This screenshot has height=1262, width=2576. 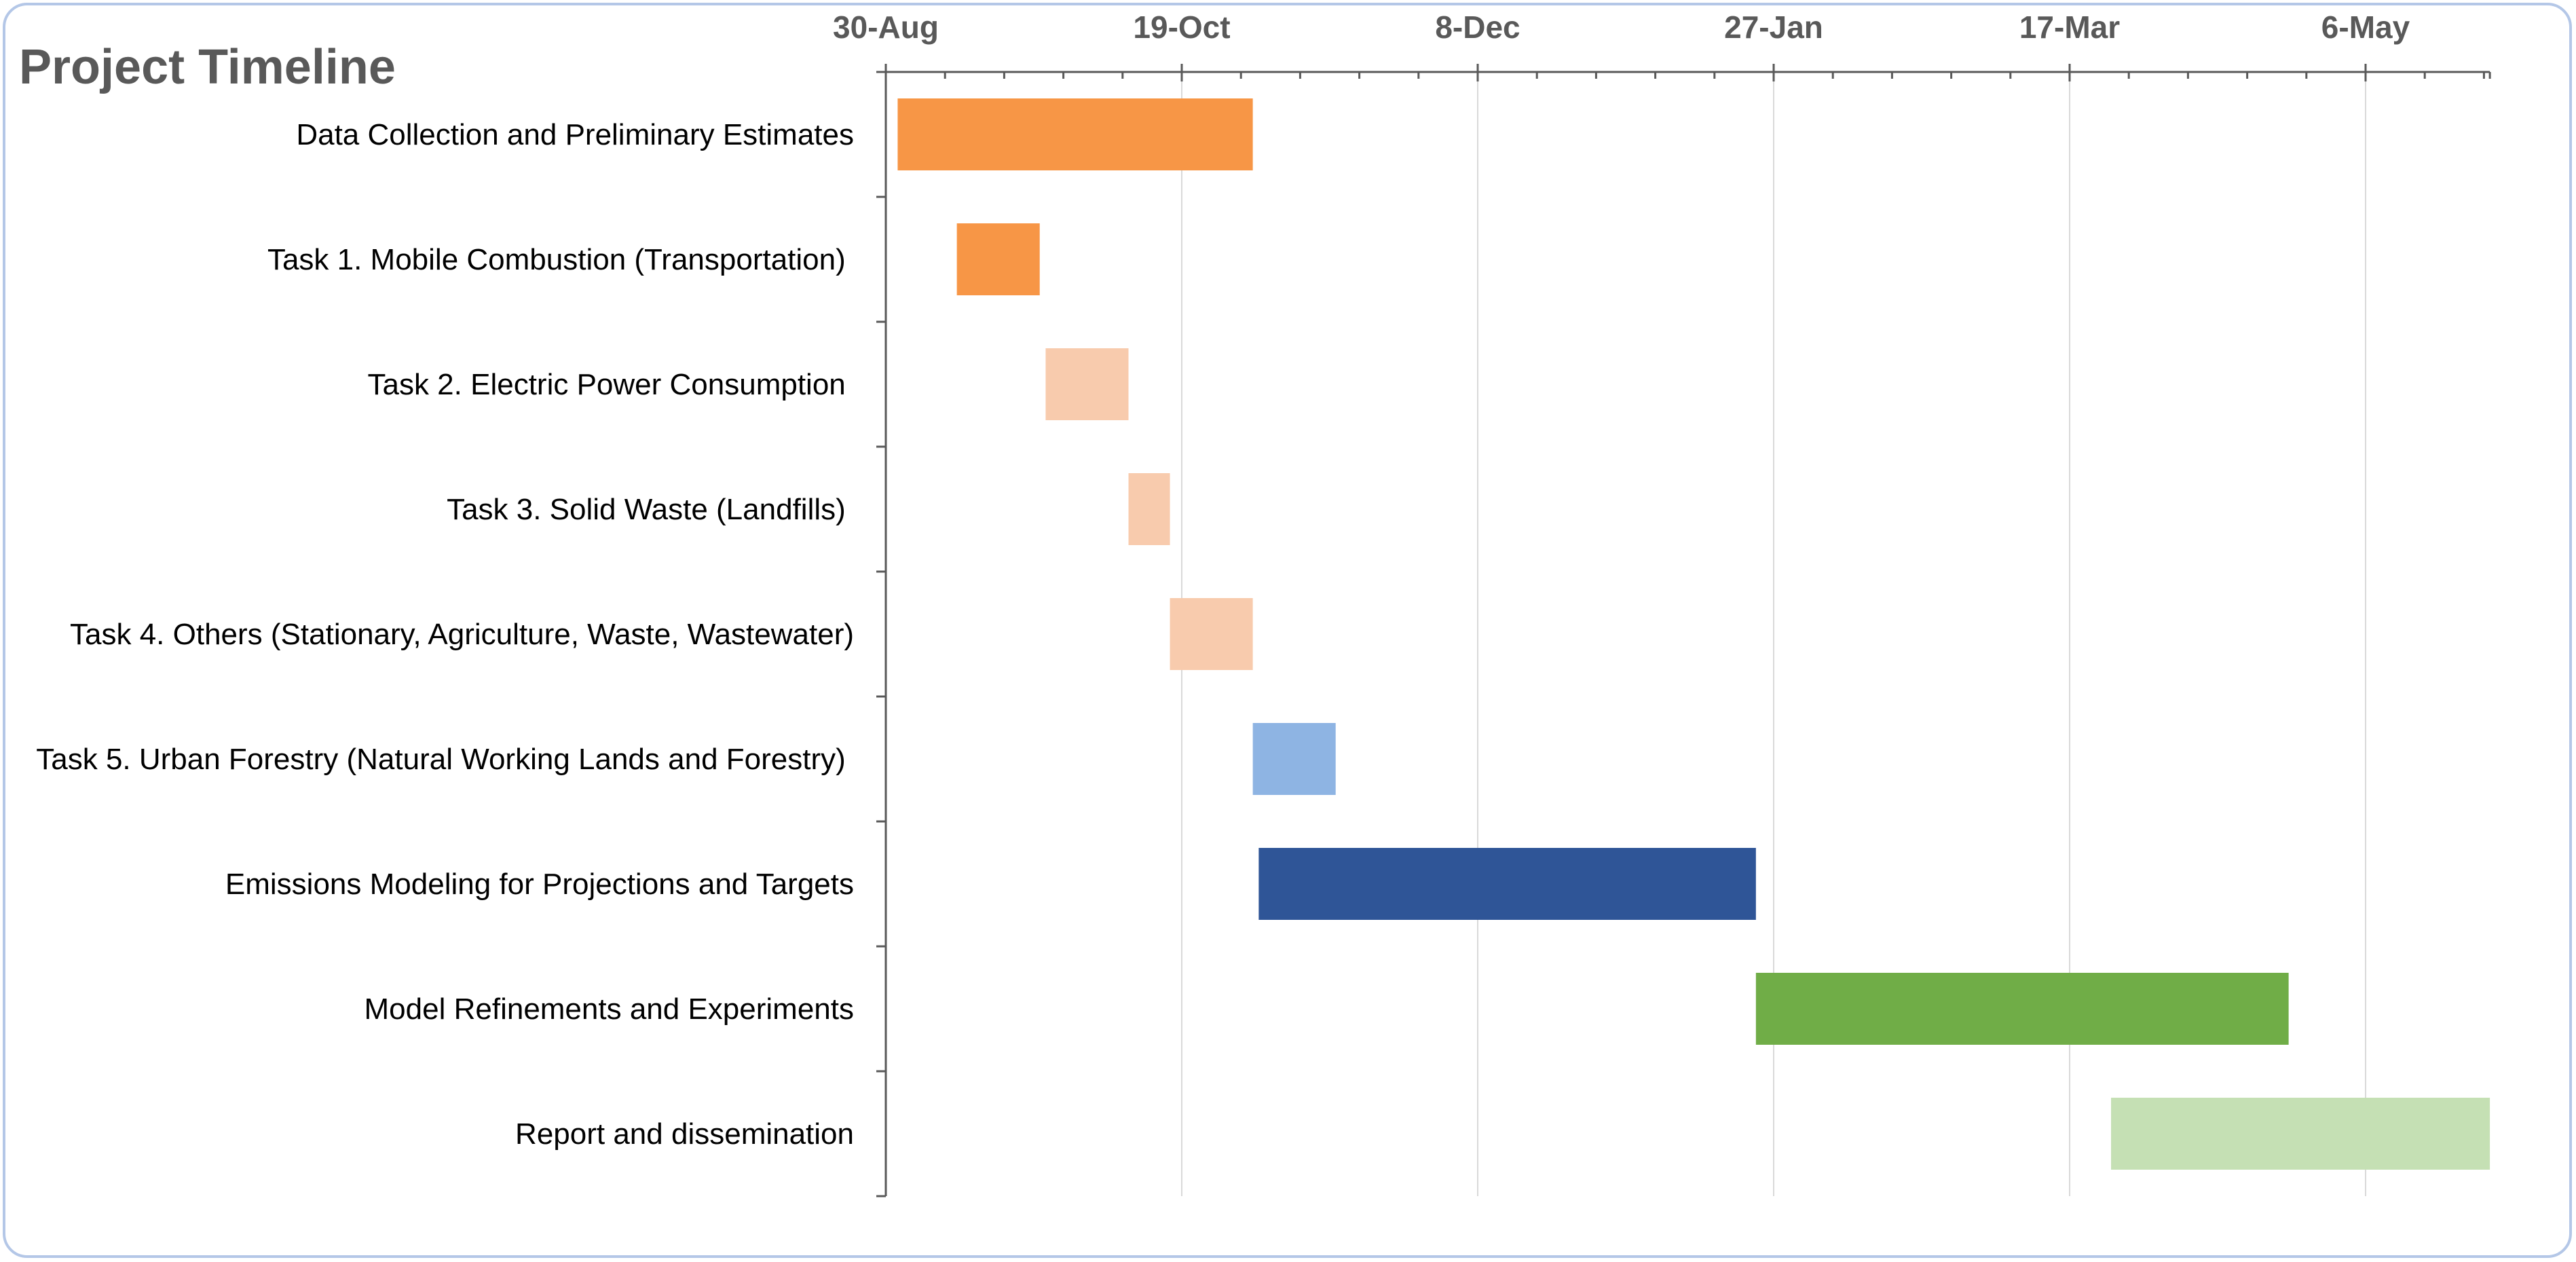 I want to click on x-tick-label: 30-Aug, so click(x=886, y=27).